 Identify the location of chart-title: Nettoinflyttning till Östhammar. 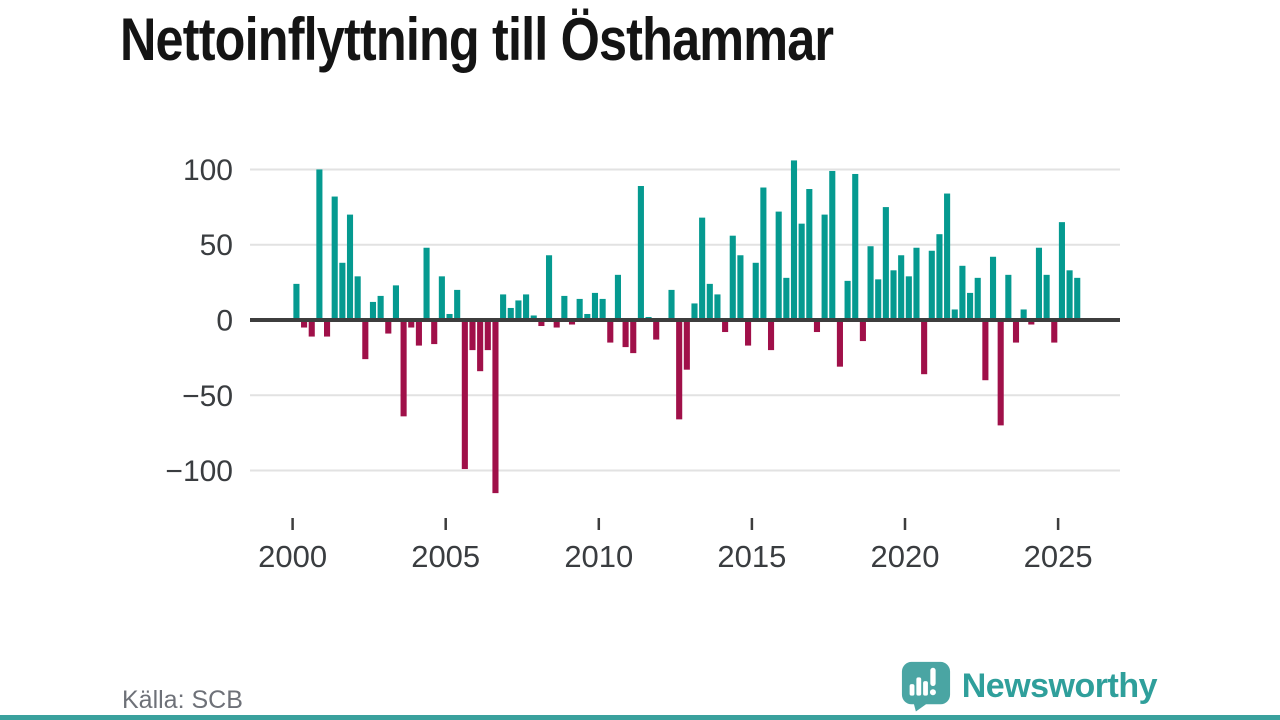
(477, 39).